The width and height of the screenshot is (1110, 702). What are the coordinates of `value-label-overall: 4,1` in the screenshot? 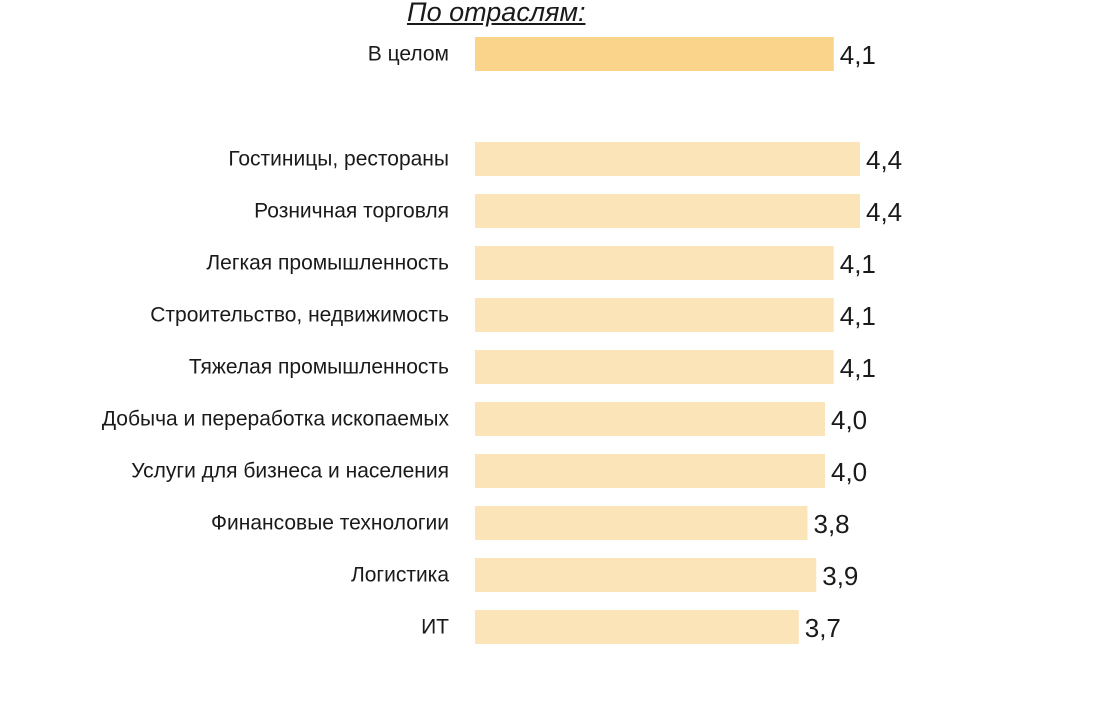 It's located at (858, 55).